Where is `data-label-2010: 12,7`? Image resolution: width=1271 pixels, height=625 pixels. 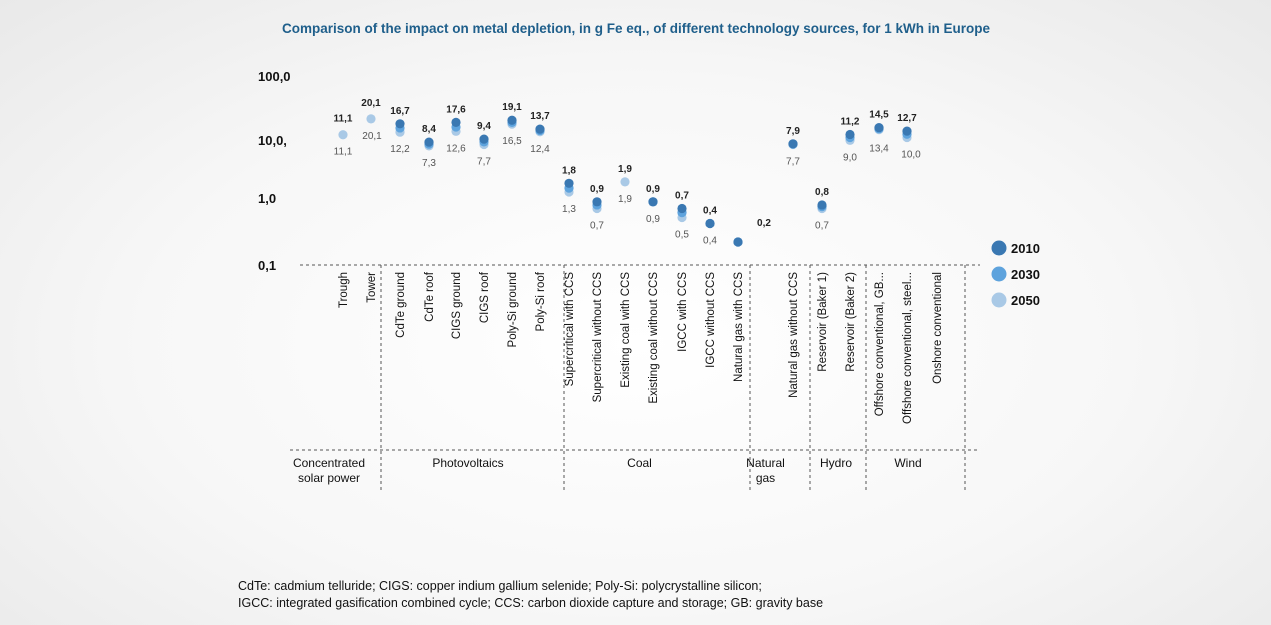
data-label-2010: 12,7 is located at coordinates (907, 118).